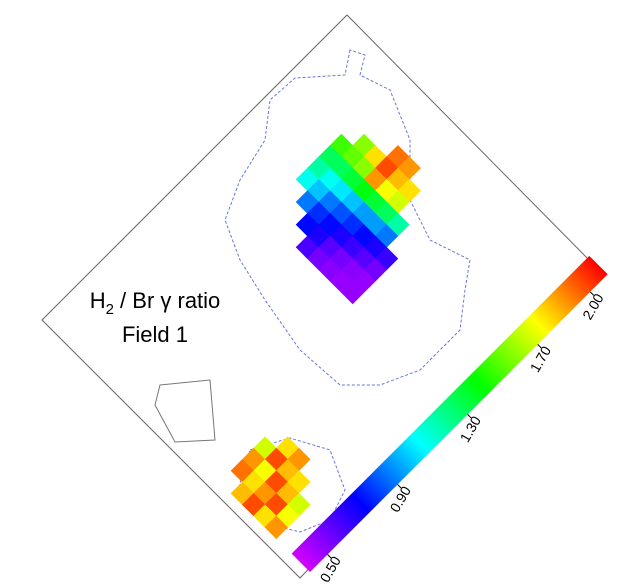 The height and width of the screenshot is (588, 640). Describe the element at coordinates (167, 300) in the screenshot. I see `title-part: / Br γ ratio` at that location.